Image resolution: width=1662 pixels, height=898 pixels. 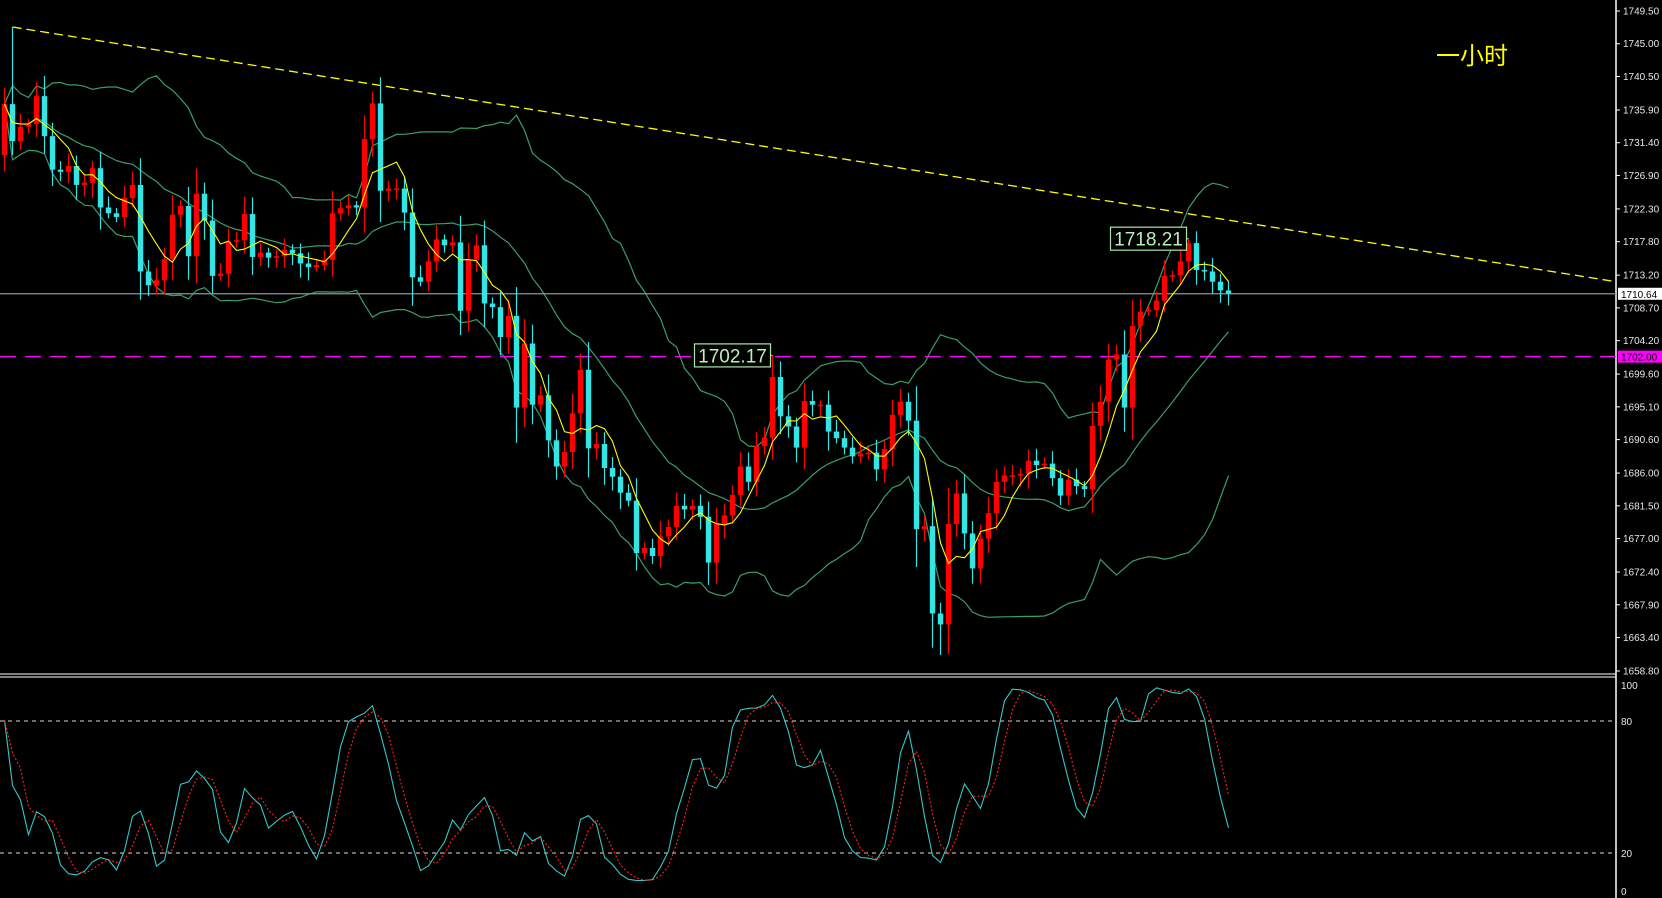 What do you see at coordinates (1624, 892) in the screenshot?
I see `oscillator-tick-label: 0` at bounding box center [1624, 892].